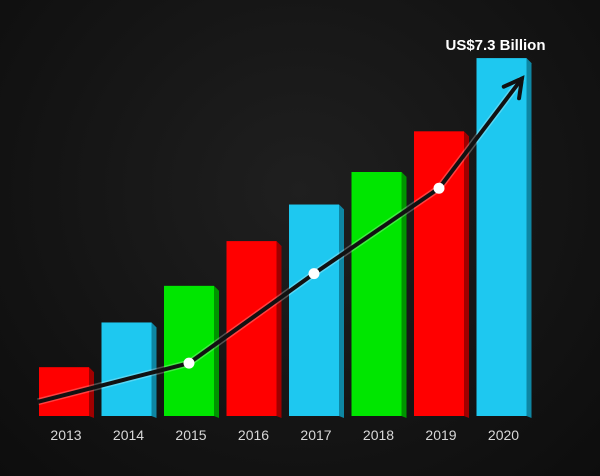 The height and width of the screenshot is (476, 600). Describe the element at coordinates (284, 435) in the screenshot. I see `x-axis-ticks: 2013 2014 2015 2016 2017 2018 2019 2020` at that location.